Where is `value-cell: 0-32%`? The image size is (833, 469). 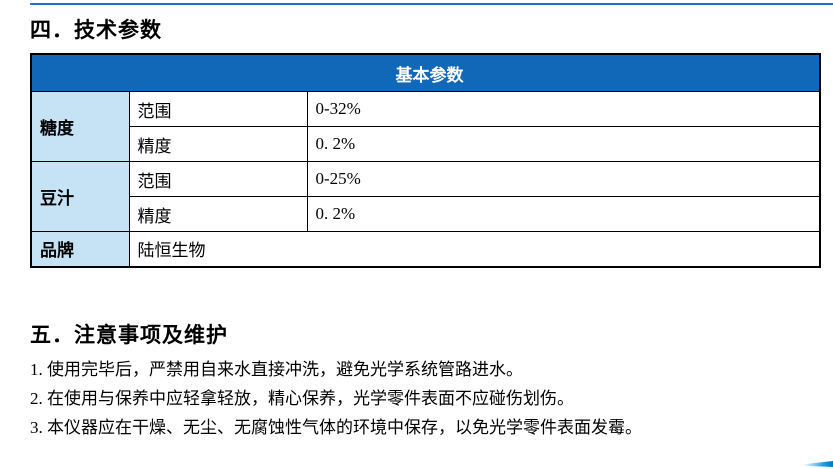
value-cell: 0-32% is located at coordinates (563, 109).